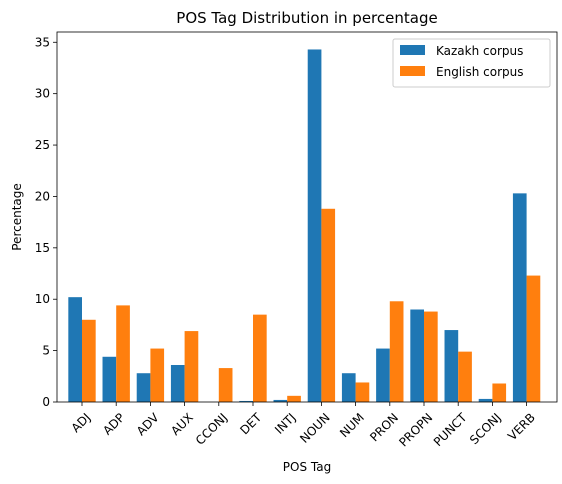 The height and width of the screenshot is (484, 562). Describe the element at coordinates (348, 387) in the screenshot. I see `bar-kazakh-num` at that location.